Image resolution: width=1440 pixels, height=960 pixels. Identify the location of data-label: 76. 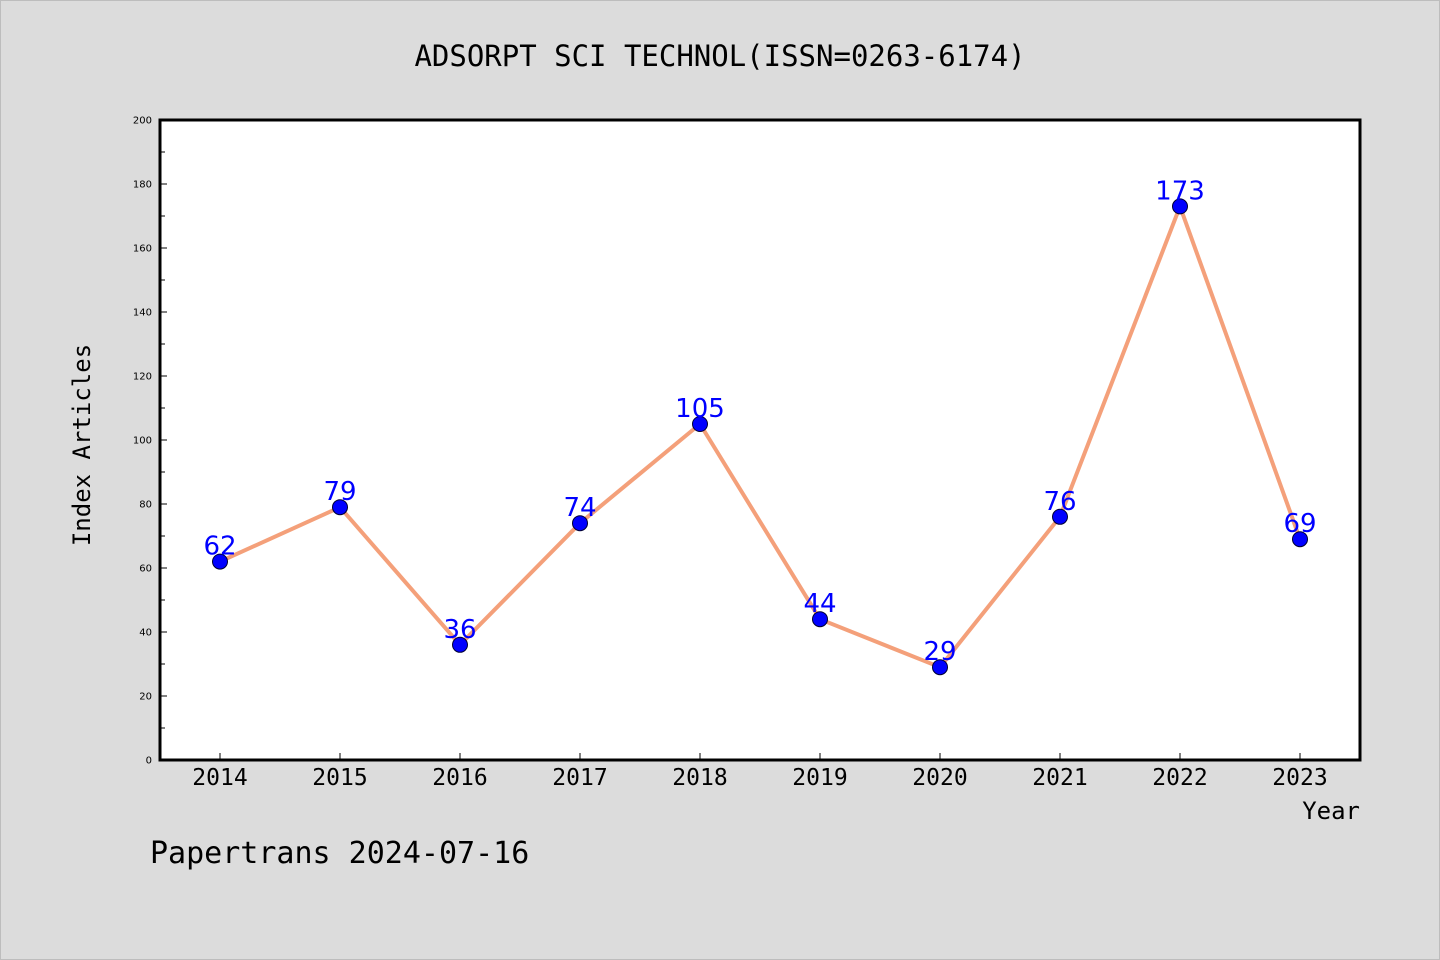
(1059, 502).